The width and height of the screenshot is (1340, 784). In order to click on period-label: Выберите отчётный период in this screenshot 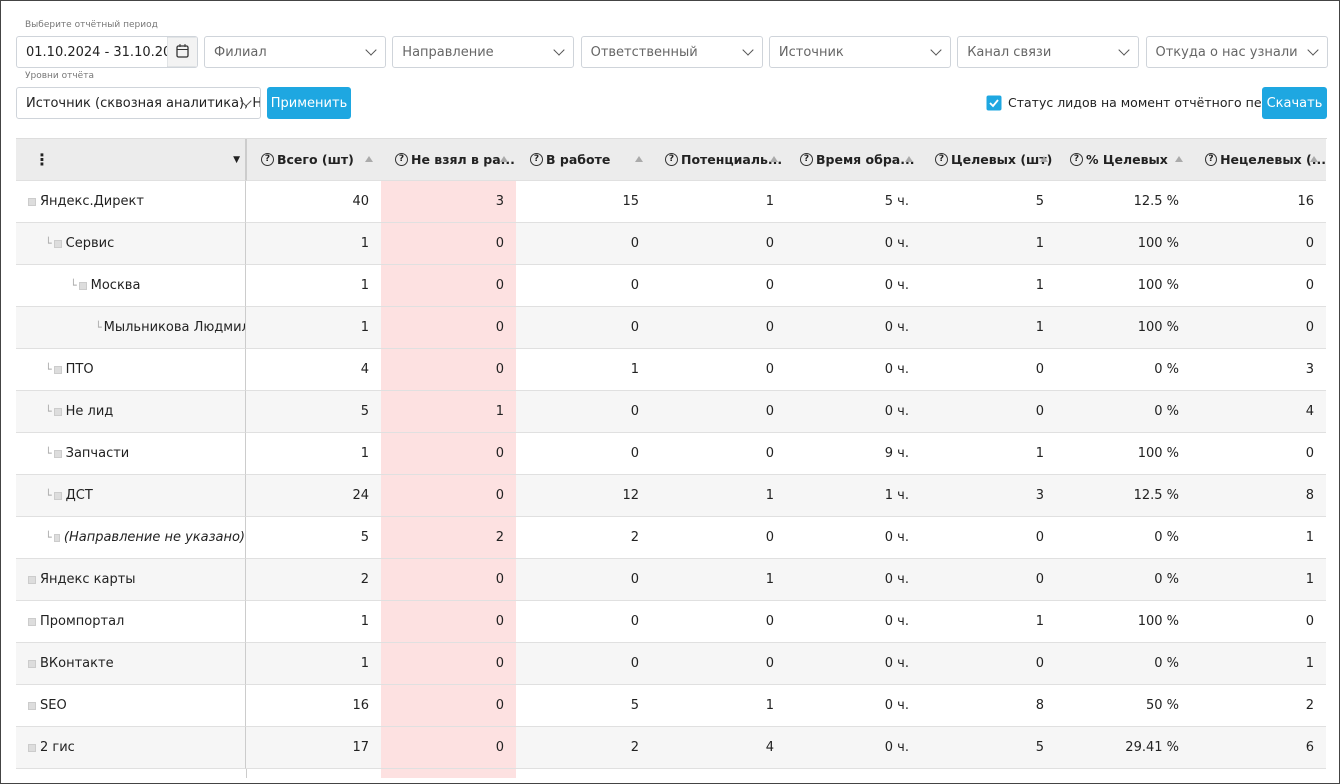, I will do `click(91, 25)`.